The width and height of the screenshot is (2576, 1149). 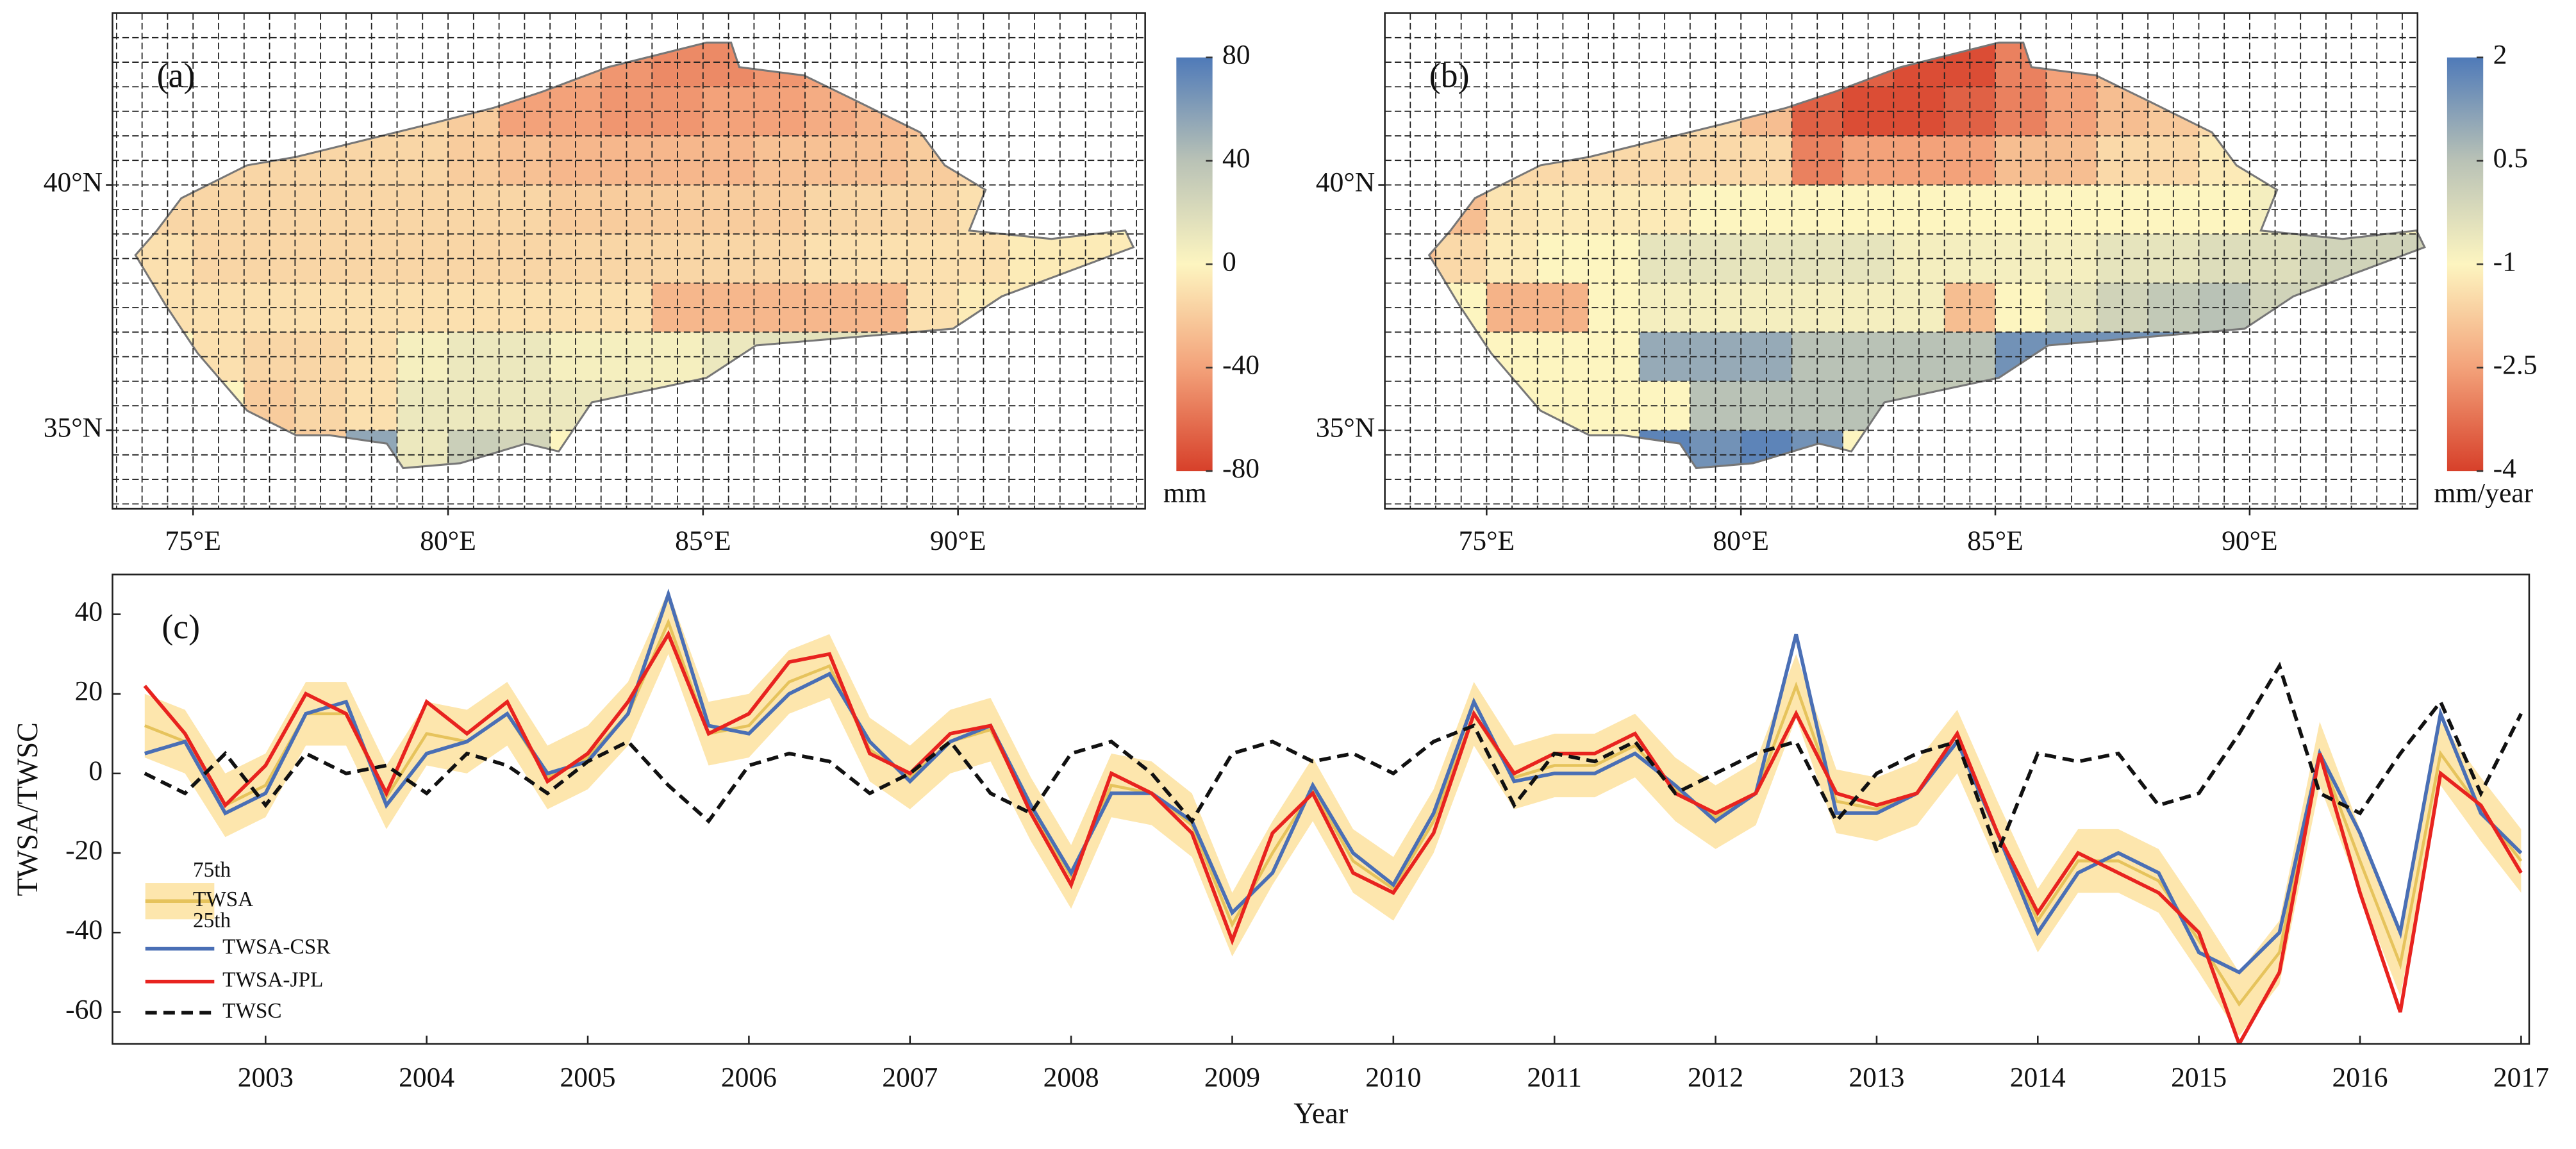 What do you see at coordinates (89, 691) in the screenshot?
I see `y-tick-label: 20` at bounding box center [89, 691].